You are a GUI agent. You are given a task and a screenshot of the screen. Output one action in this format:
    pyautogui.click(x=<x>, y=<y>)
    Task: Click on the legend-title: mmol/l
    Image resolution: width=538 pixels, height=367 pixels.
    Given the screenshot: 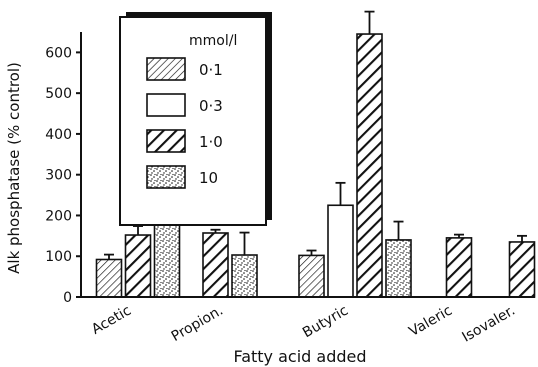 What is the action you would take?
    pyautogui.click(x=213, y=41)
    